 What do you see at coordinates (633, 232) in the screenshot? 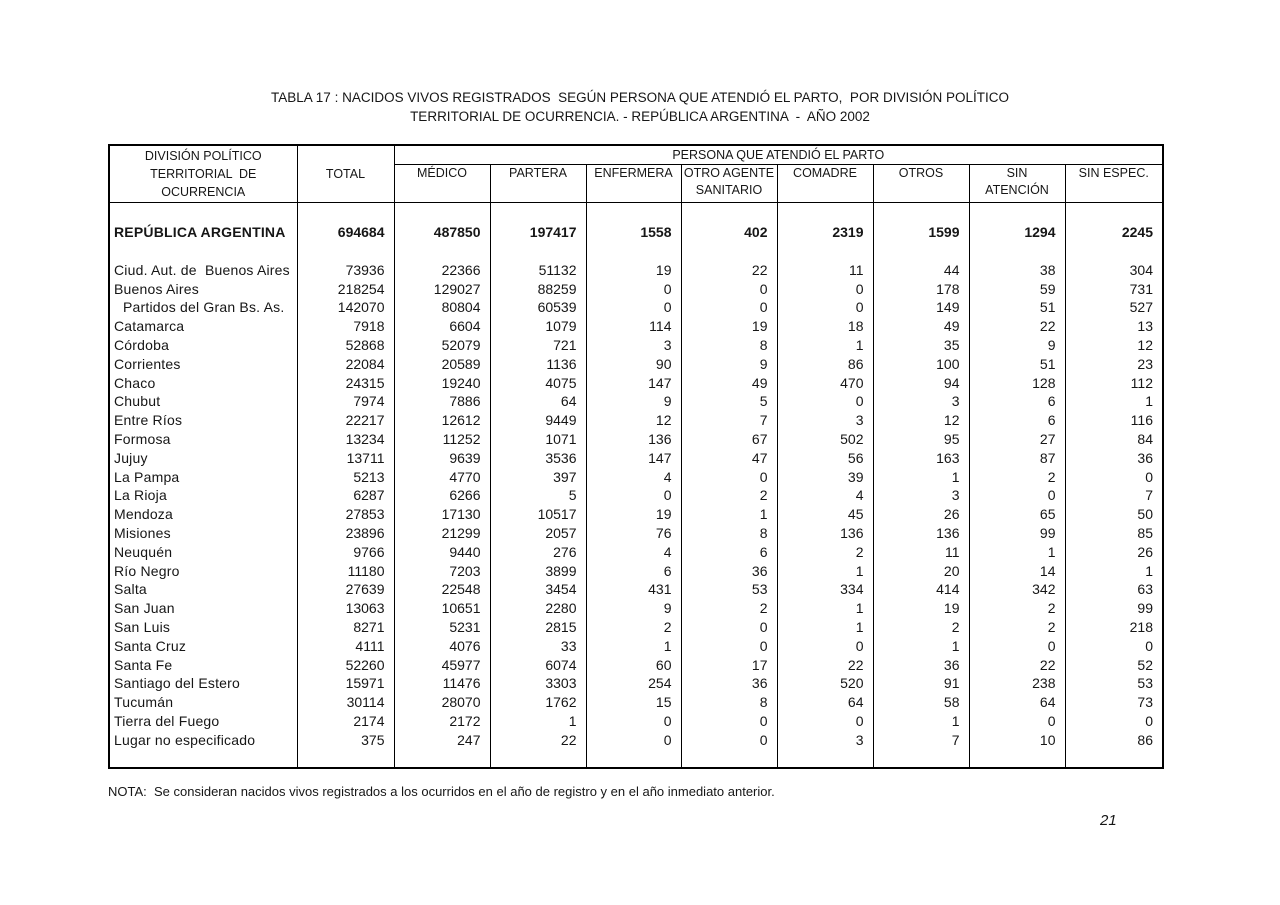
I see `value-cell: 1558` at bounding box center [633, 232].